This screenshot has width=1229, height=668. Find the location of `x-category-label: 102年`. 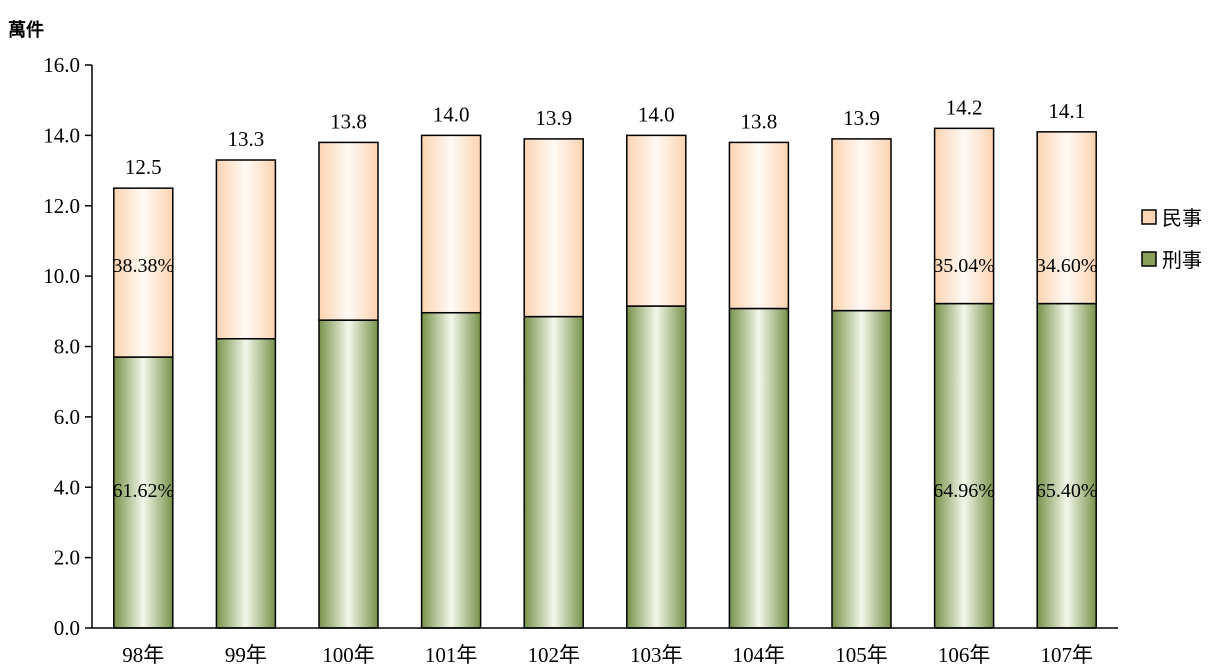

x-category-label: 102年 is located at coordinates (553, 655).